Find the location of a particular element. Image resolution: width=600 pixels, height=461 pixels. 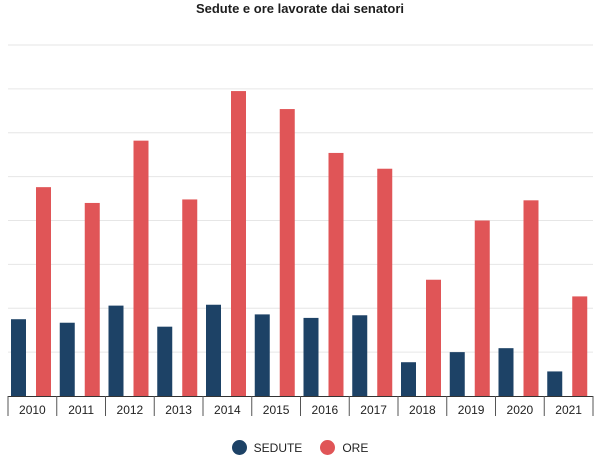

legend-label-sedute: SEDUTE is located at coordinates (278, 447).